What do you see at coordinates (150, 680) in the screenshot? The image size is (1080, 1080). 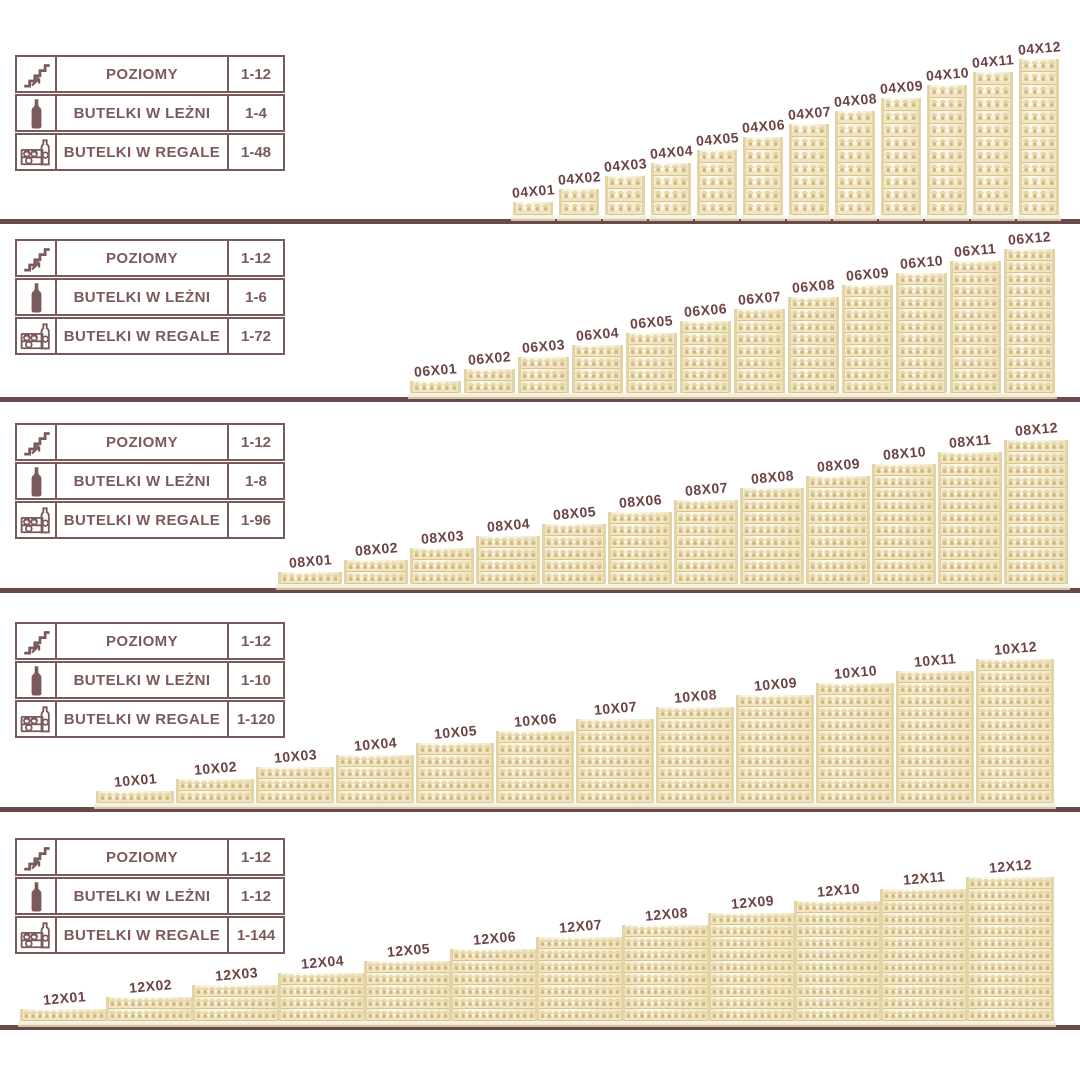 I see `spec-row: BUTELKI W LEŻNI 1-10` at bounding box center [150, 680].